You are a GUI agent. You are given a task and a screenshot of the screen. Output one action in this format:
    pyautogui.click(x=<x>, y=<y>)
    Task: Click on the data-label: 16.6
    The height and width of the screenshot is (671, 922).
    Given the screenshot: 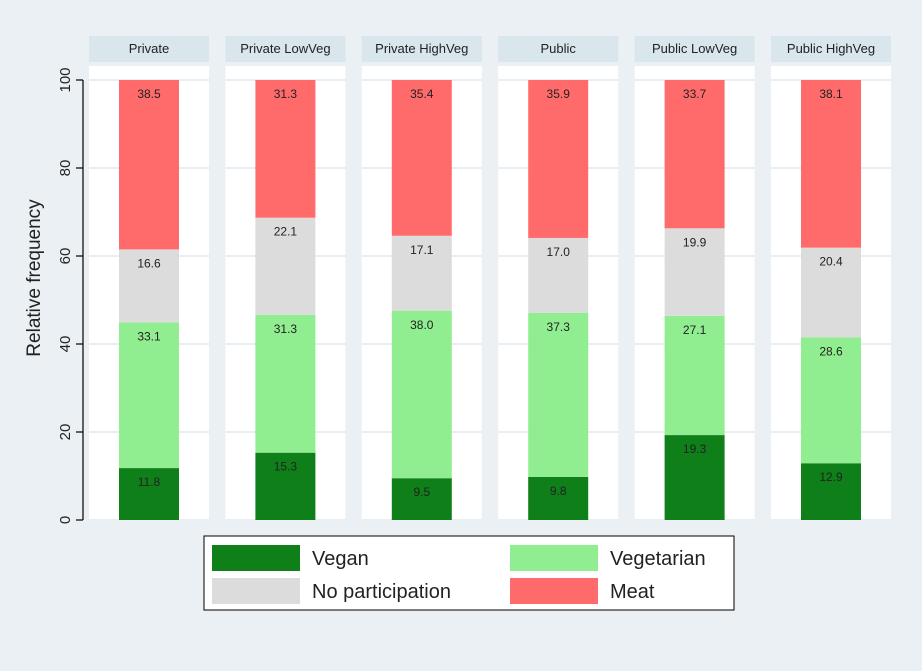 What is the action you would take?
    pyautogui.click(x=149, y=263)
    